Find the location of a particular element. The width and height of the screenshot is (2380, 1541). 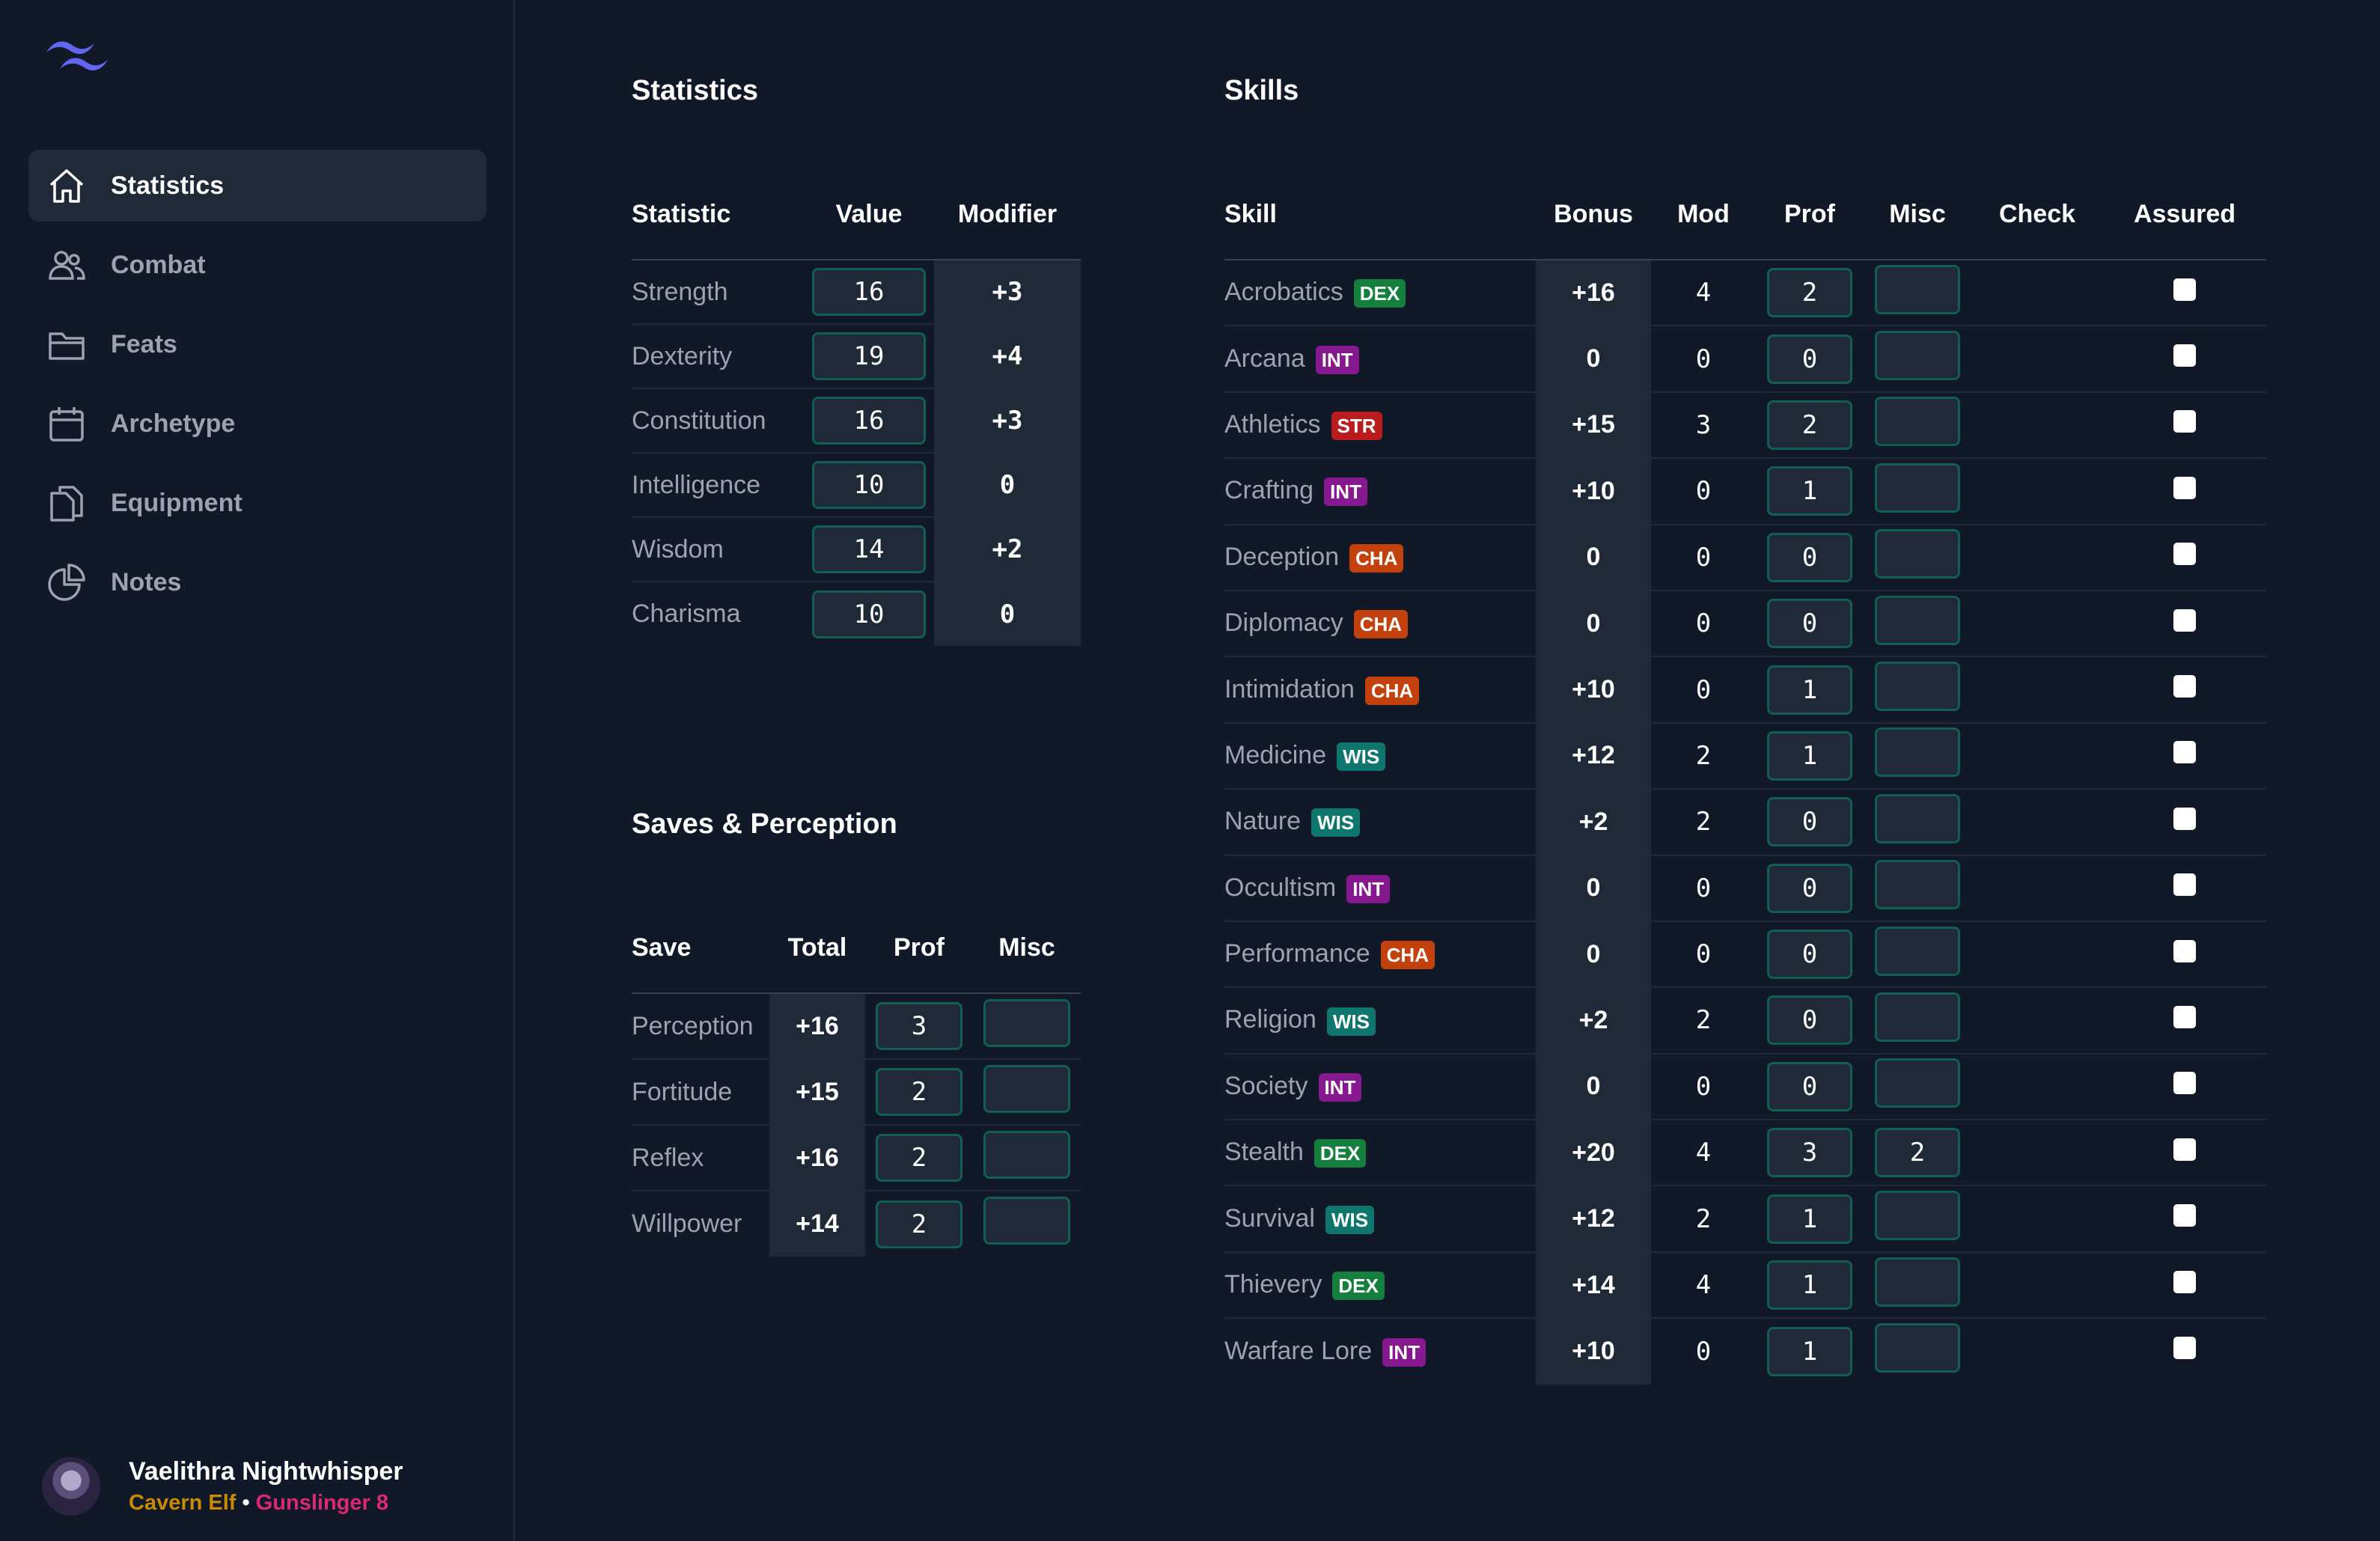

sidebar-item-notes: Notes is located at coordinates (257, 582).